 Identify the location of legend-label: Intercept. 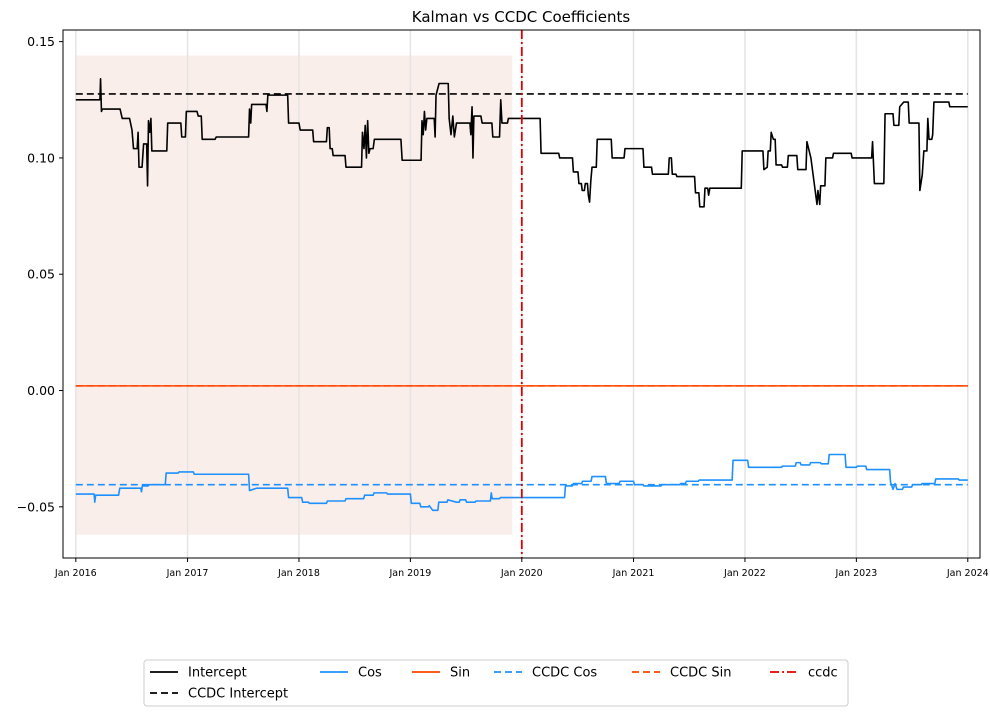
(217, 673).